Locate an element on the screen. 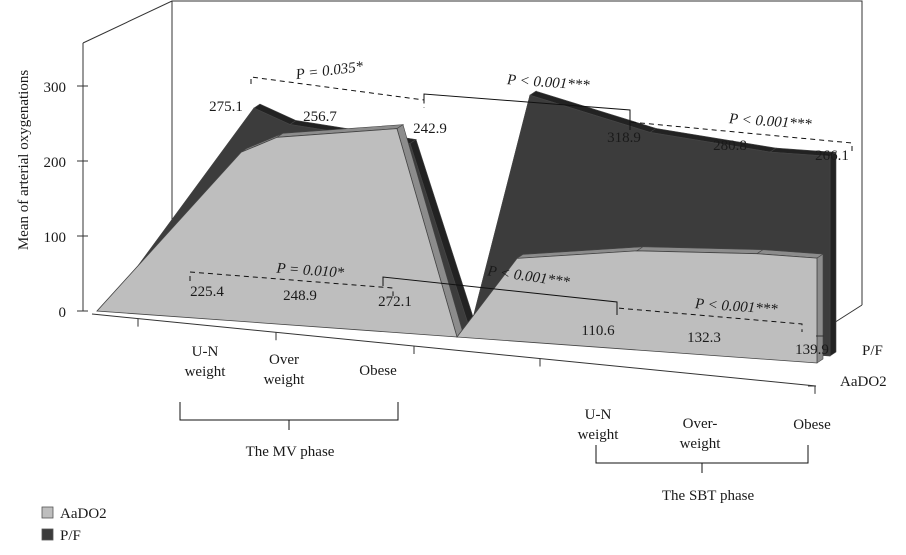 The image size is (906, 555). y-tick-label: 200 is located at coordinates (55, 163).